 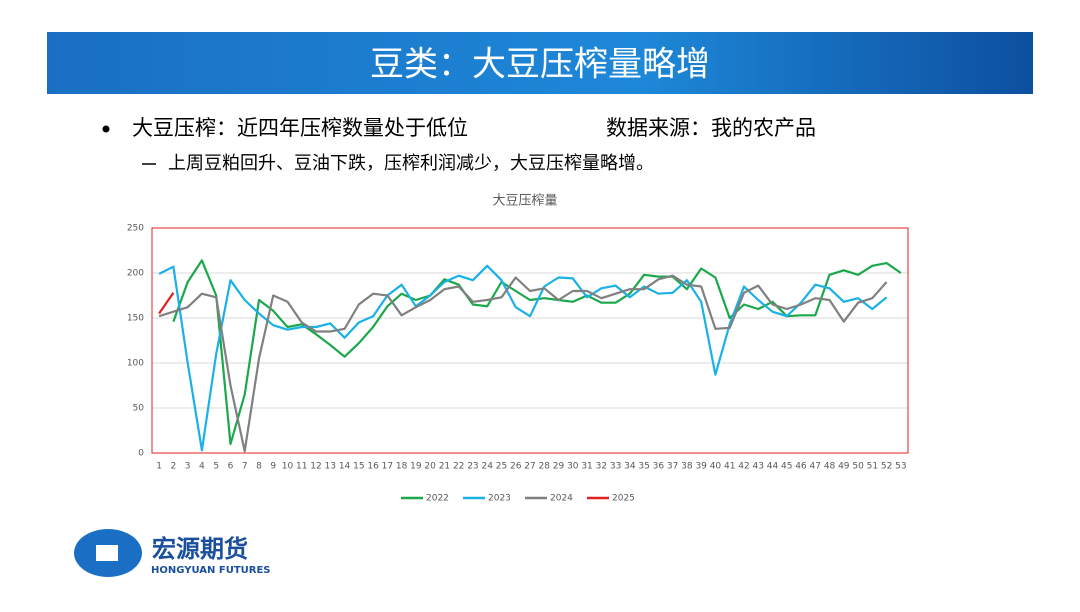 I want to click on x-tick-label: 44, so click(x=773, y=467).